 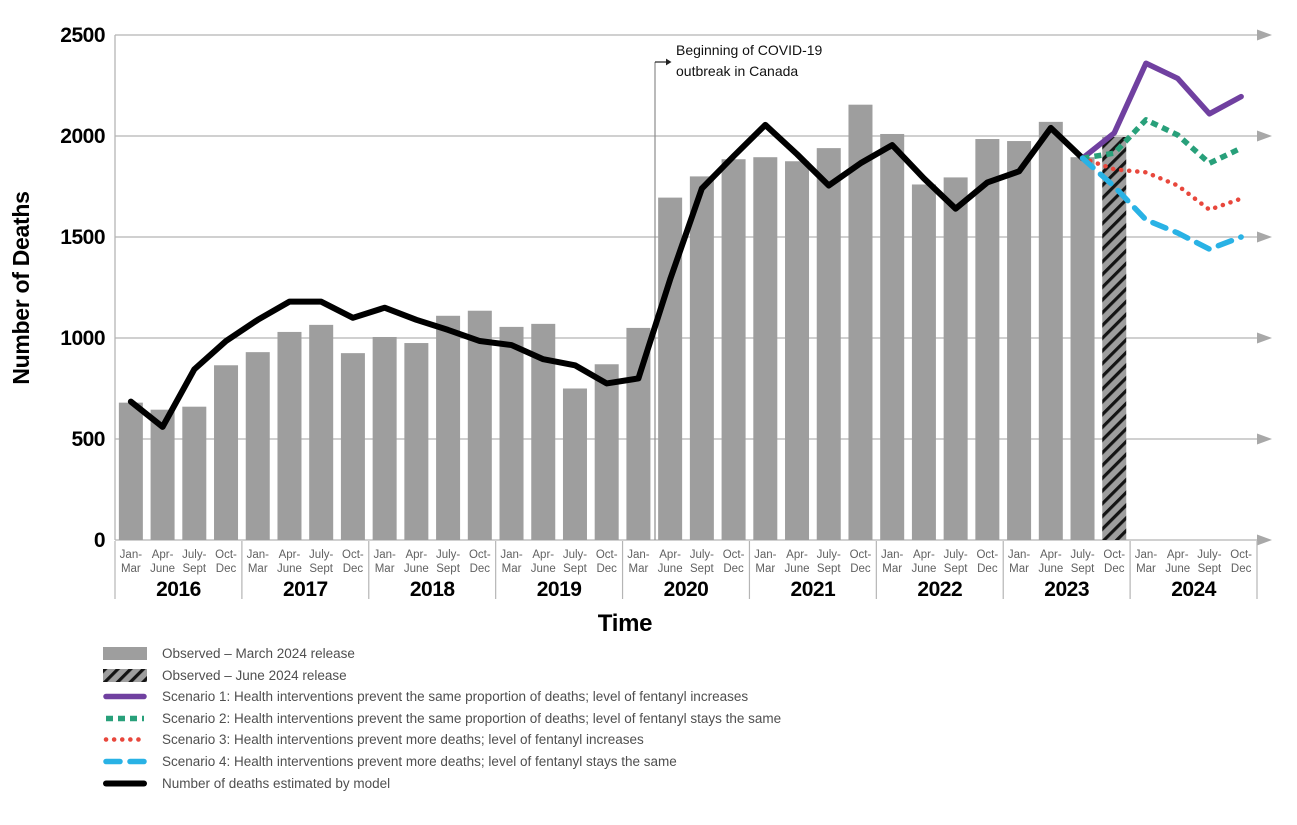 I want to click on y-tick-label: 2500, so click(x=82, y=35).